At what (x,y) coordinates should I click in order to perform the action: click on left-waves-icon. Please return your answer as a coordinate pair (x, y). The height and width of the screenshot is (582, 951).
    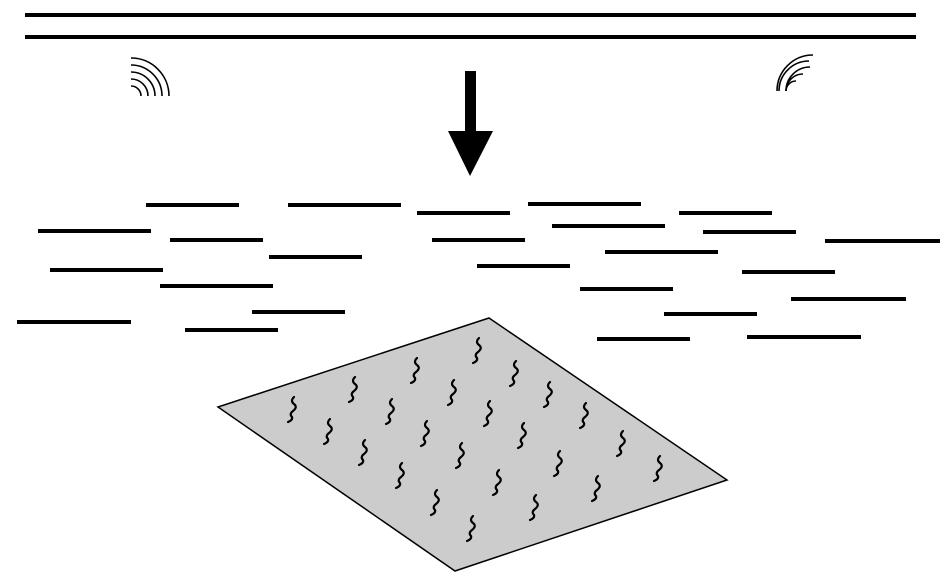
    Looking at the image, I should click on (150, 77).